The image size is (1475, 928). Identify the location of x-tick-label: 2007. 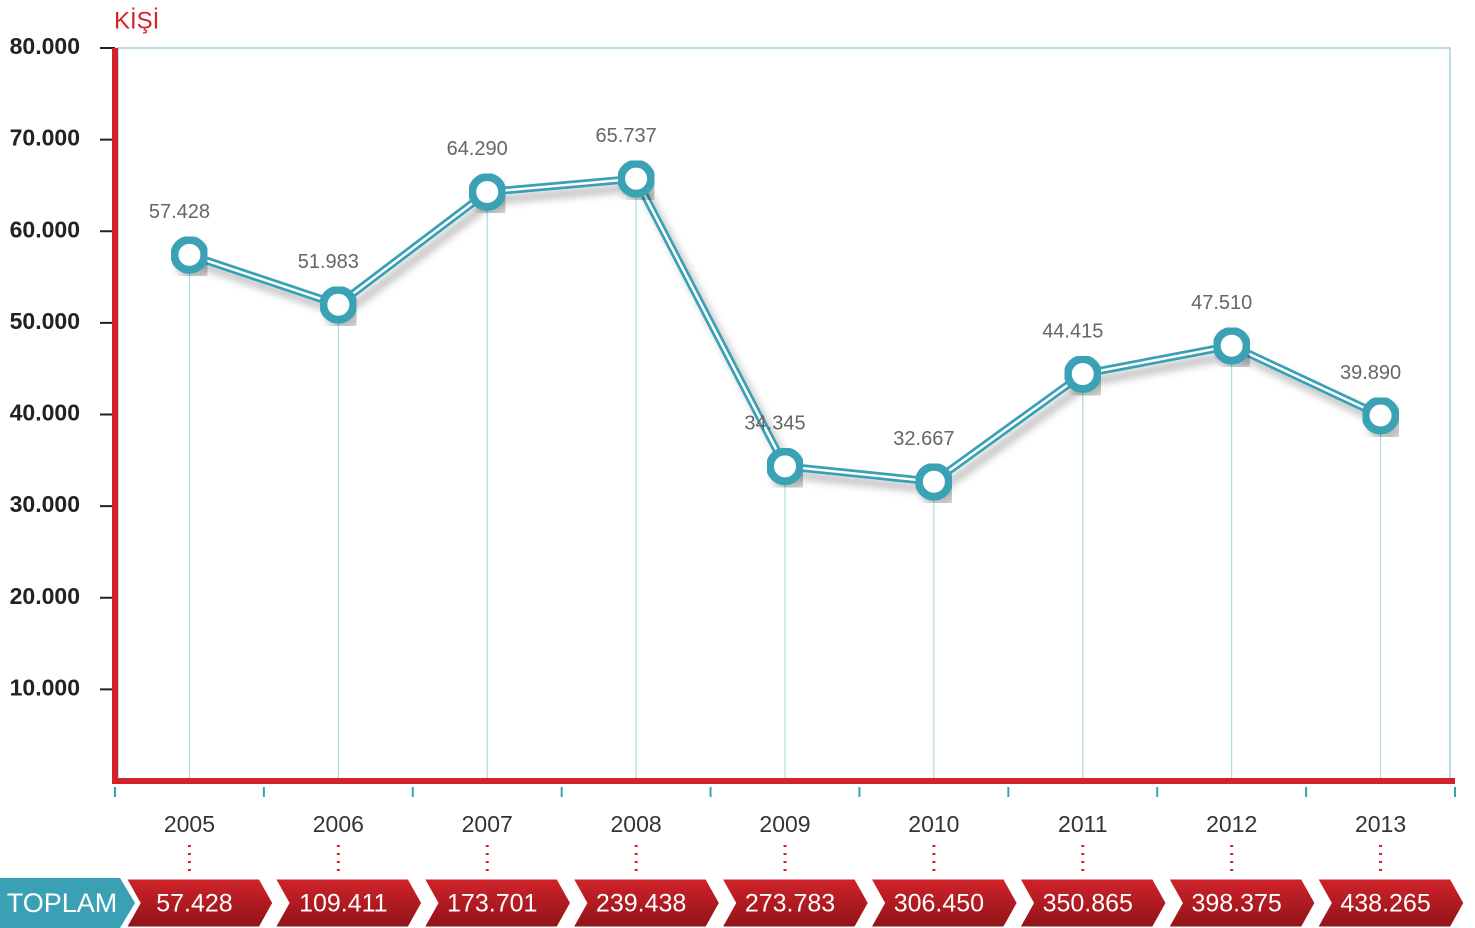
(487, 824).